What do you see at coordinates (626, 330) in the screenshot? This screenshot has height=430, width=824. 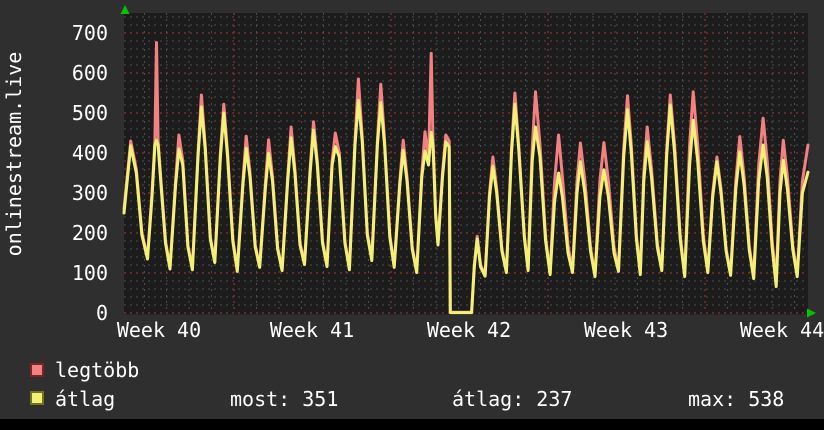 I see `x-week-label: Week 43` at bounding box center [626, 330].